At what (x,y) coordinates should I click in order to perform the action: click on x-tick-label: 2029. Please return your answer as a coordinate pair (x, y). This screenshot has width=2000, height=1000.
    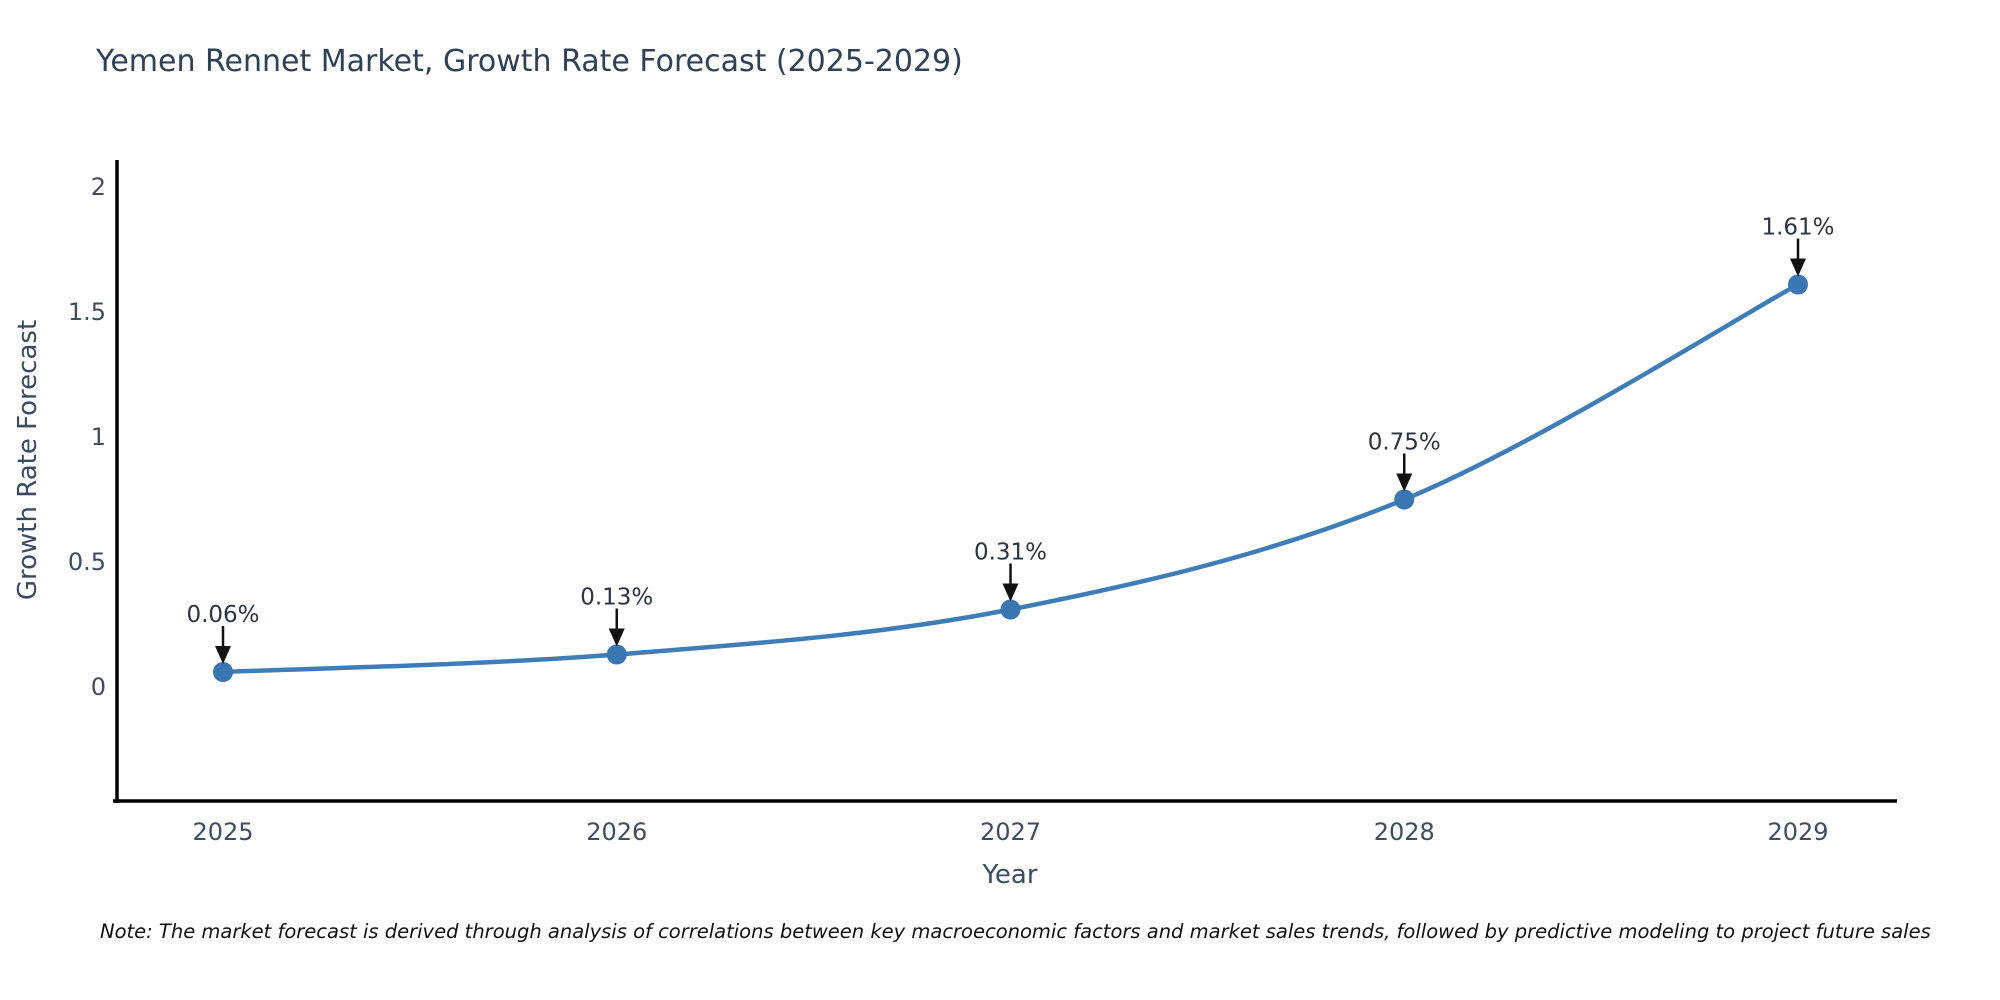
    Looking at the image, I should click on (1797, 832).